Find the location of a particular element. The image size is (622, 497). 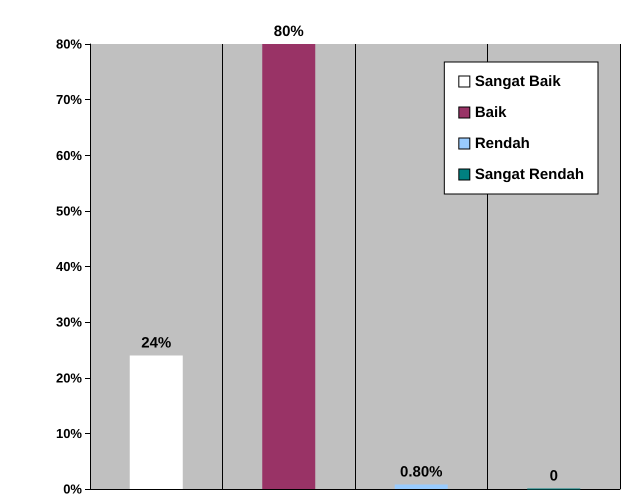

legend-label: Rendah is located at coordinates (502, 143).